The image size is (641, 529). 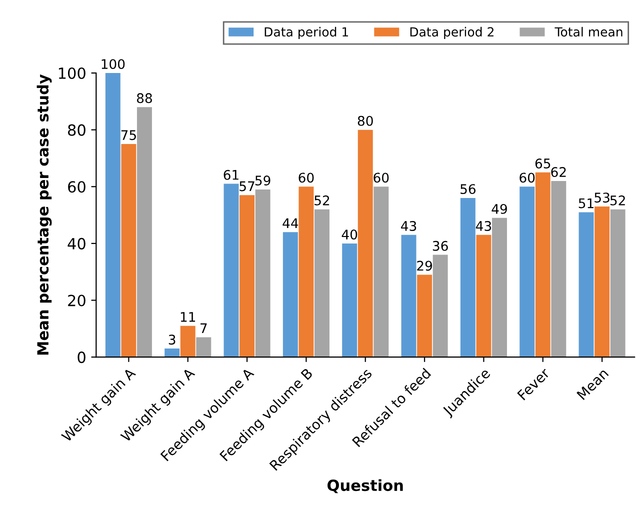 What do you see at coordinates (602, 197) in the screenshot?
I see `data-label: 53` at bounding box center [602, 197].